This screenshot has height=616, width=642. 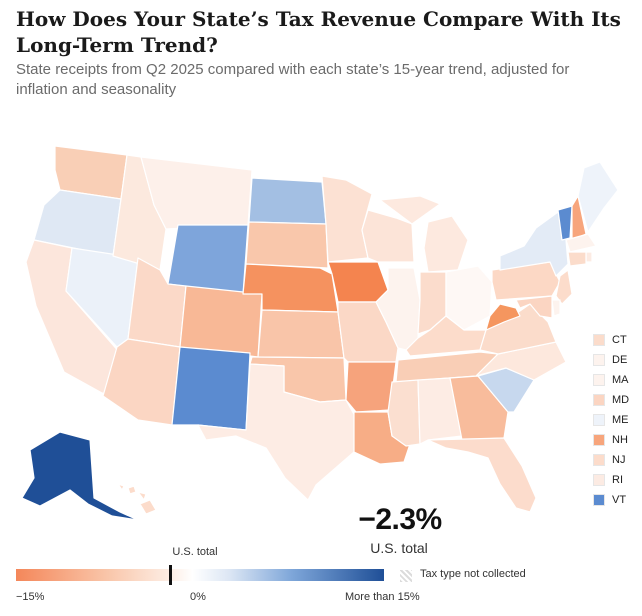 I want to click on legend-item-nh: NH, so click(x=616, y=440).